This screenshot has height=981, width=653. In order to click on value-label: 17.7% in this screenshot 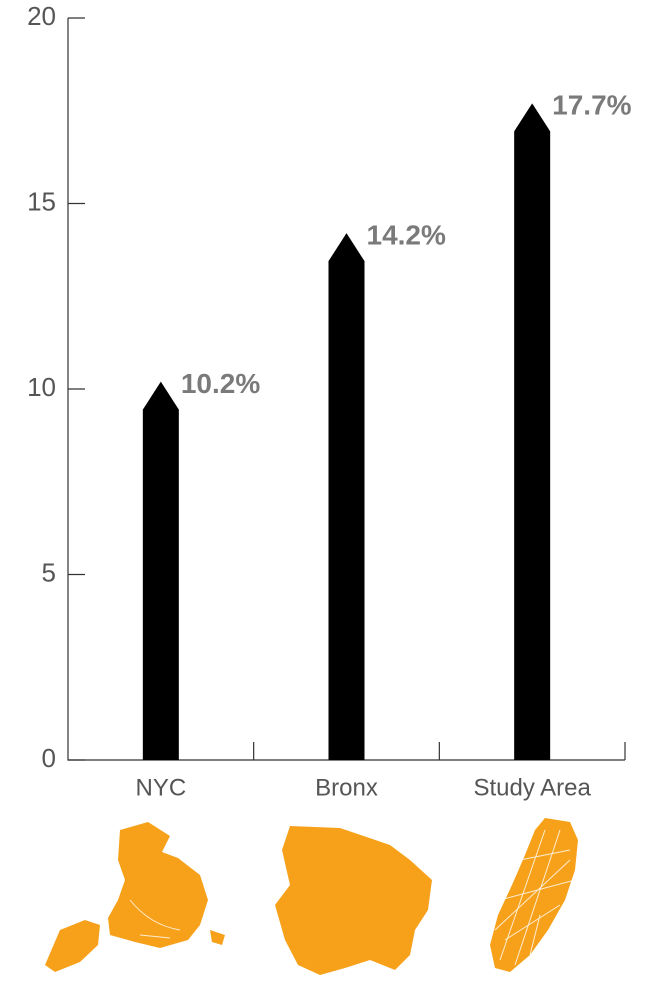, I will do `click(591, 105)`.